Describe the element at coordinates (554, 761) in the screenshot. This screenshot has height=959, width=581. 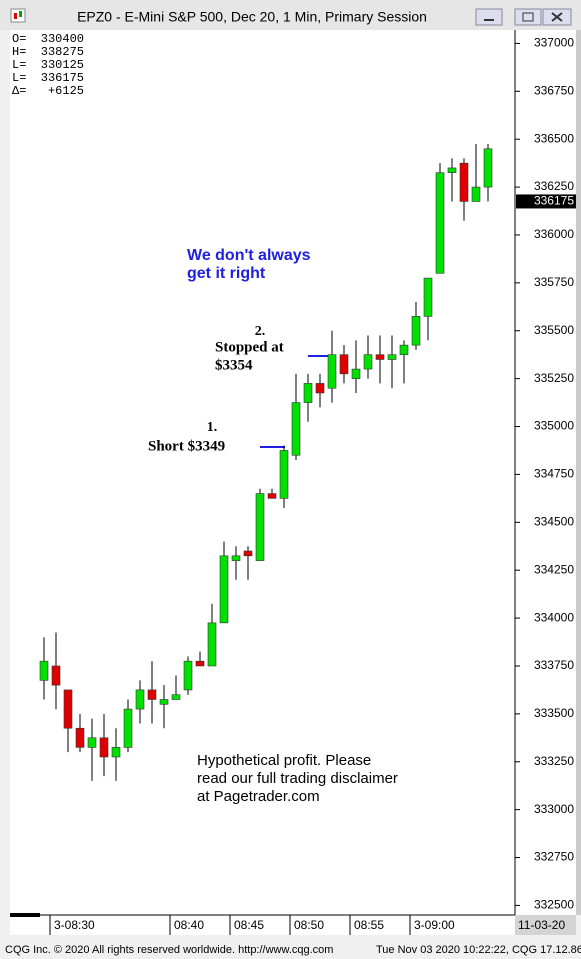
I see `y-tick-label: 333250` at that location.